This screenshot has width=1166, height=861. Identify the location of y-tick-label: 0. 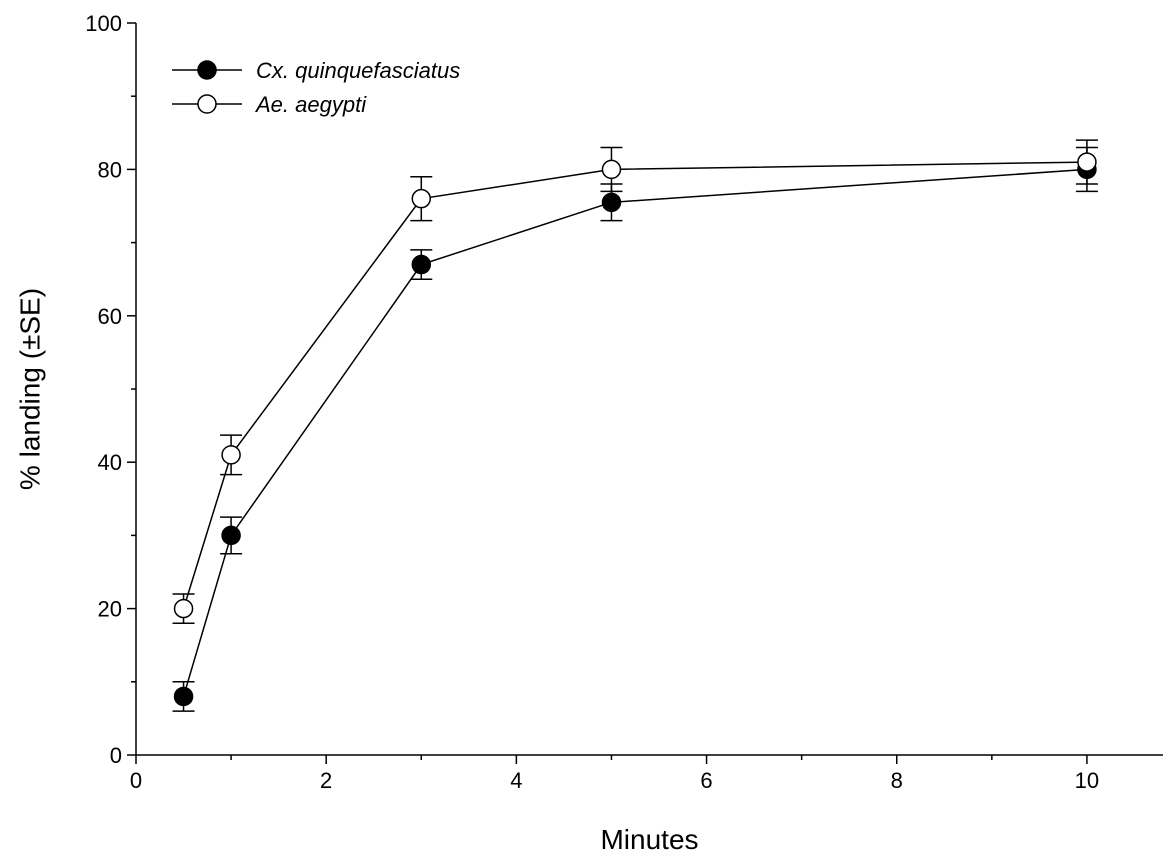
(116, 755).